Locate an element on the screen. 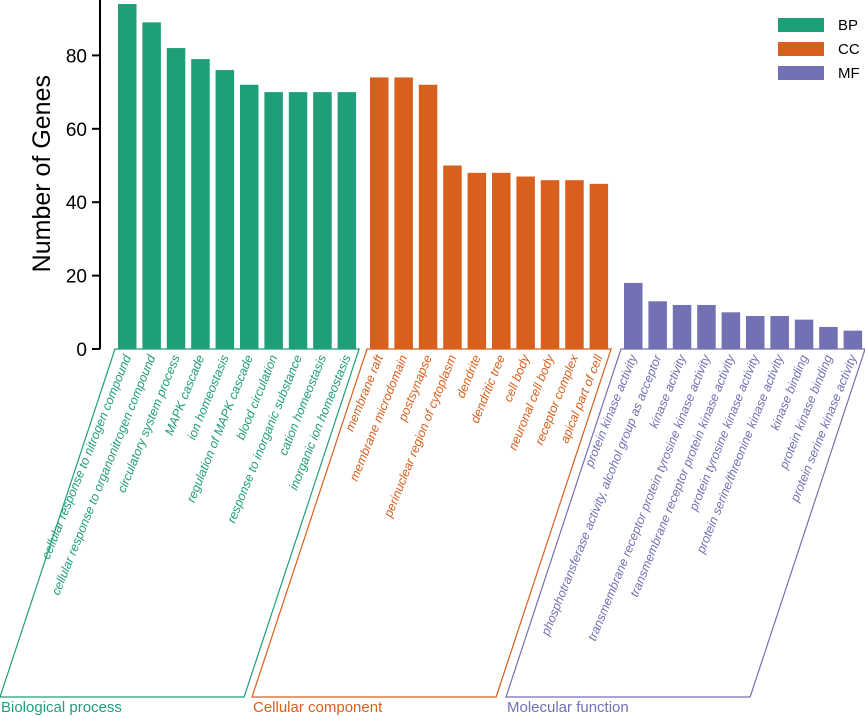  bar-cc-dendritic-tree is located at coordinates (501, 260).